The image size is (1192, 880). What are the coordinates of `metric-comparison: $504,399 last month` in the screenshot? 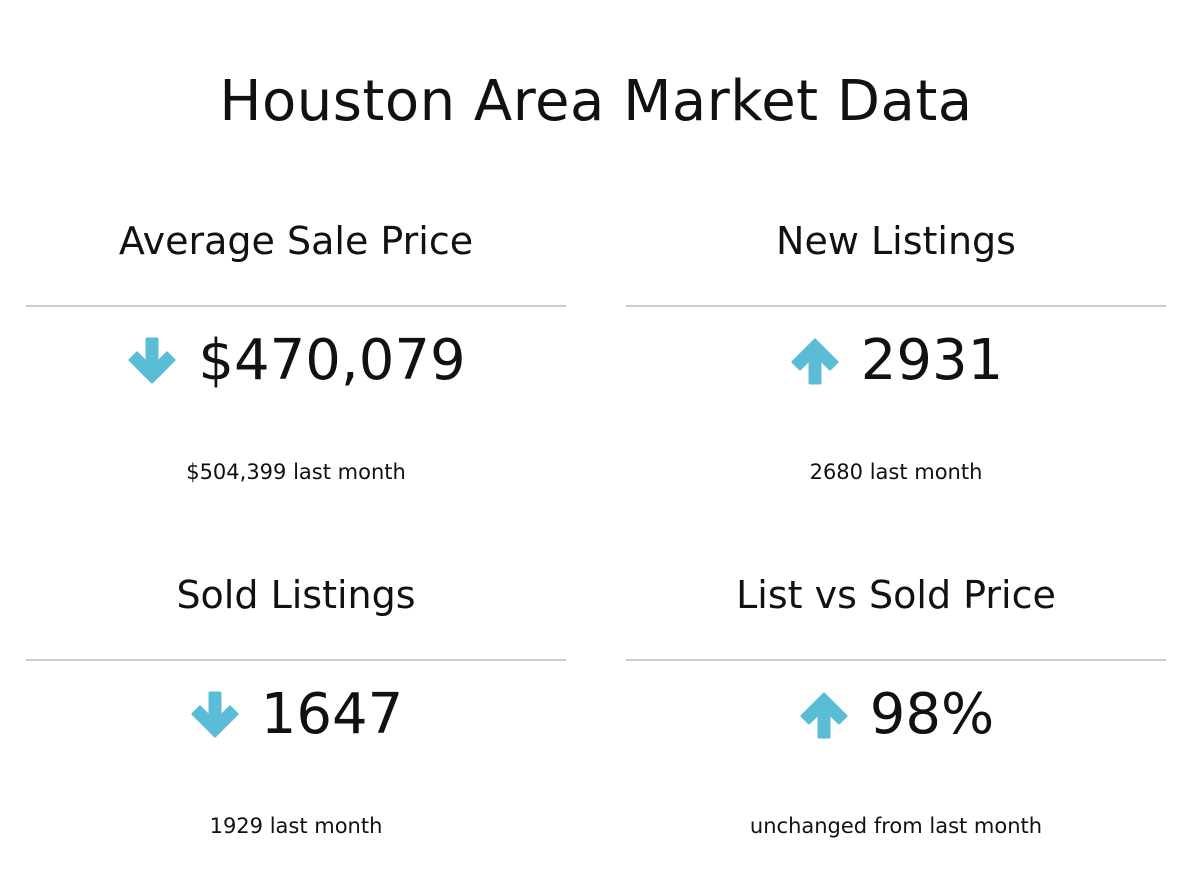 It's located at (296, 472).